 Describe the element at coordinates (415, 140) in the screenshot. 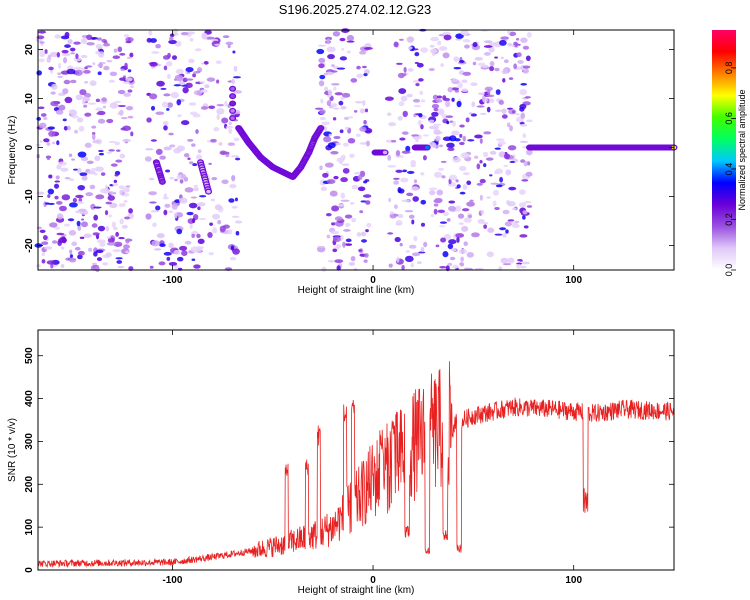

I see `spectrogram-features` at that location.